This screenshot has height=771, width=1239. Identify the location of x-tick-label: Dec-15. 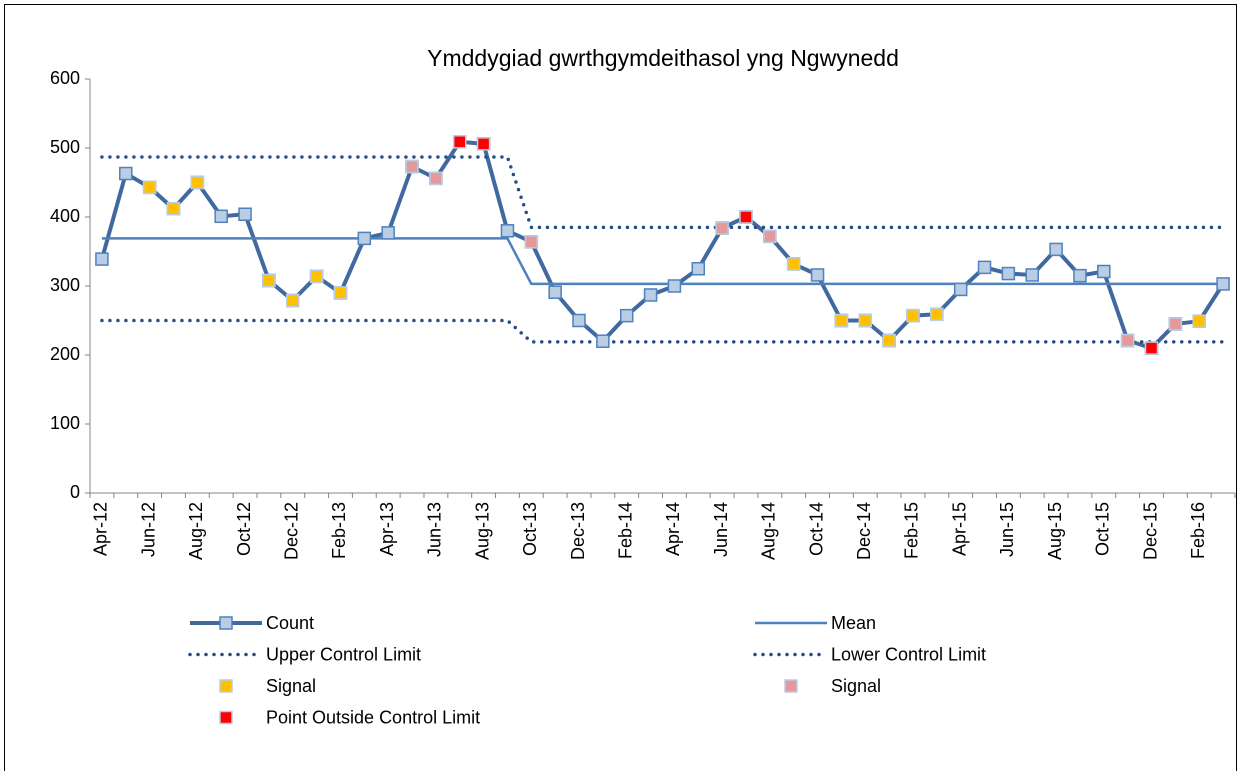
(1150, 531).